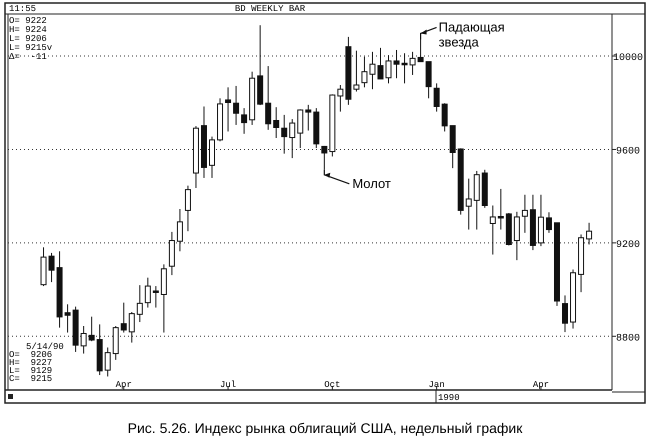  What do you see at coordinates (471, 34) in the screenshot?
I see `annotation: Падающая звезда` at bounding box center [471, 34].